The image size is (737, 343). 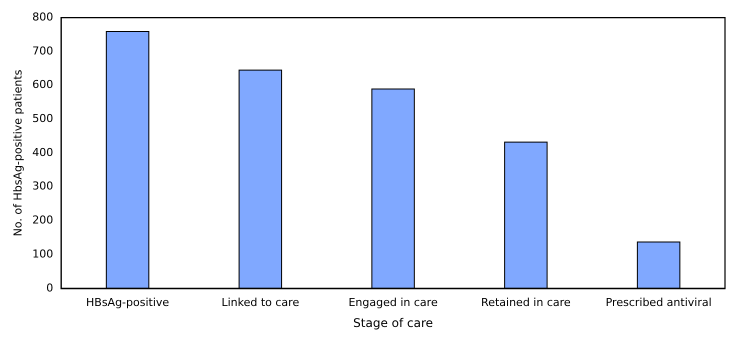 I want to click on x-tick-label: Engaged in care, so click(x=393, y=302).